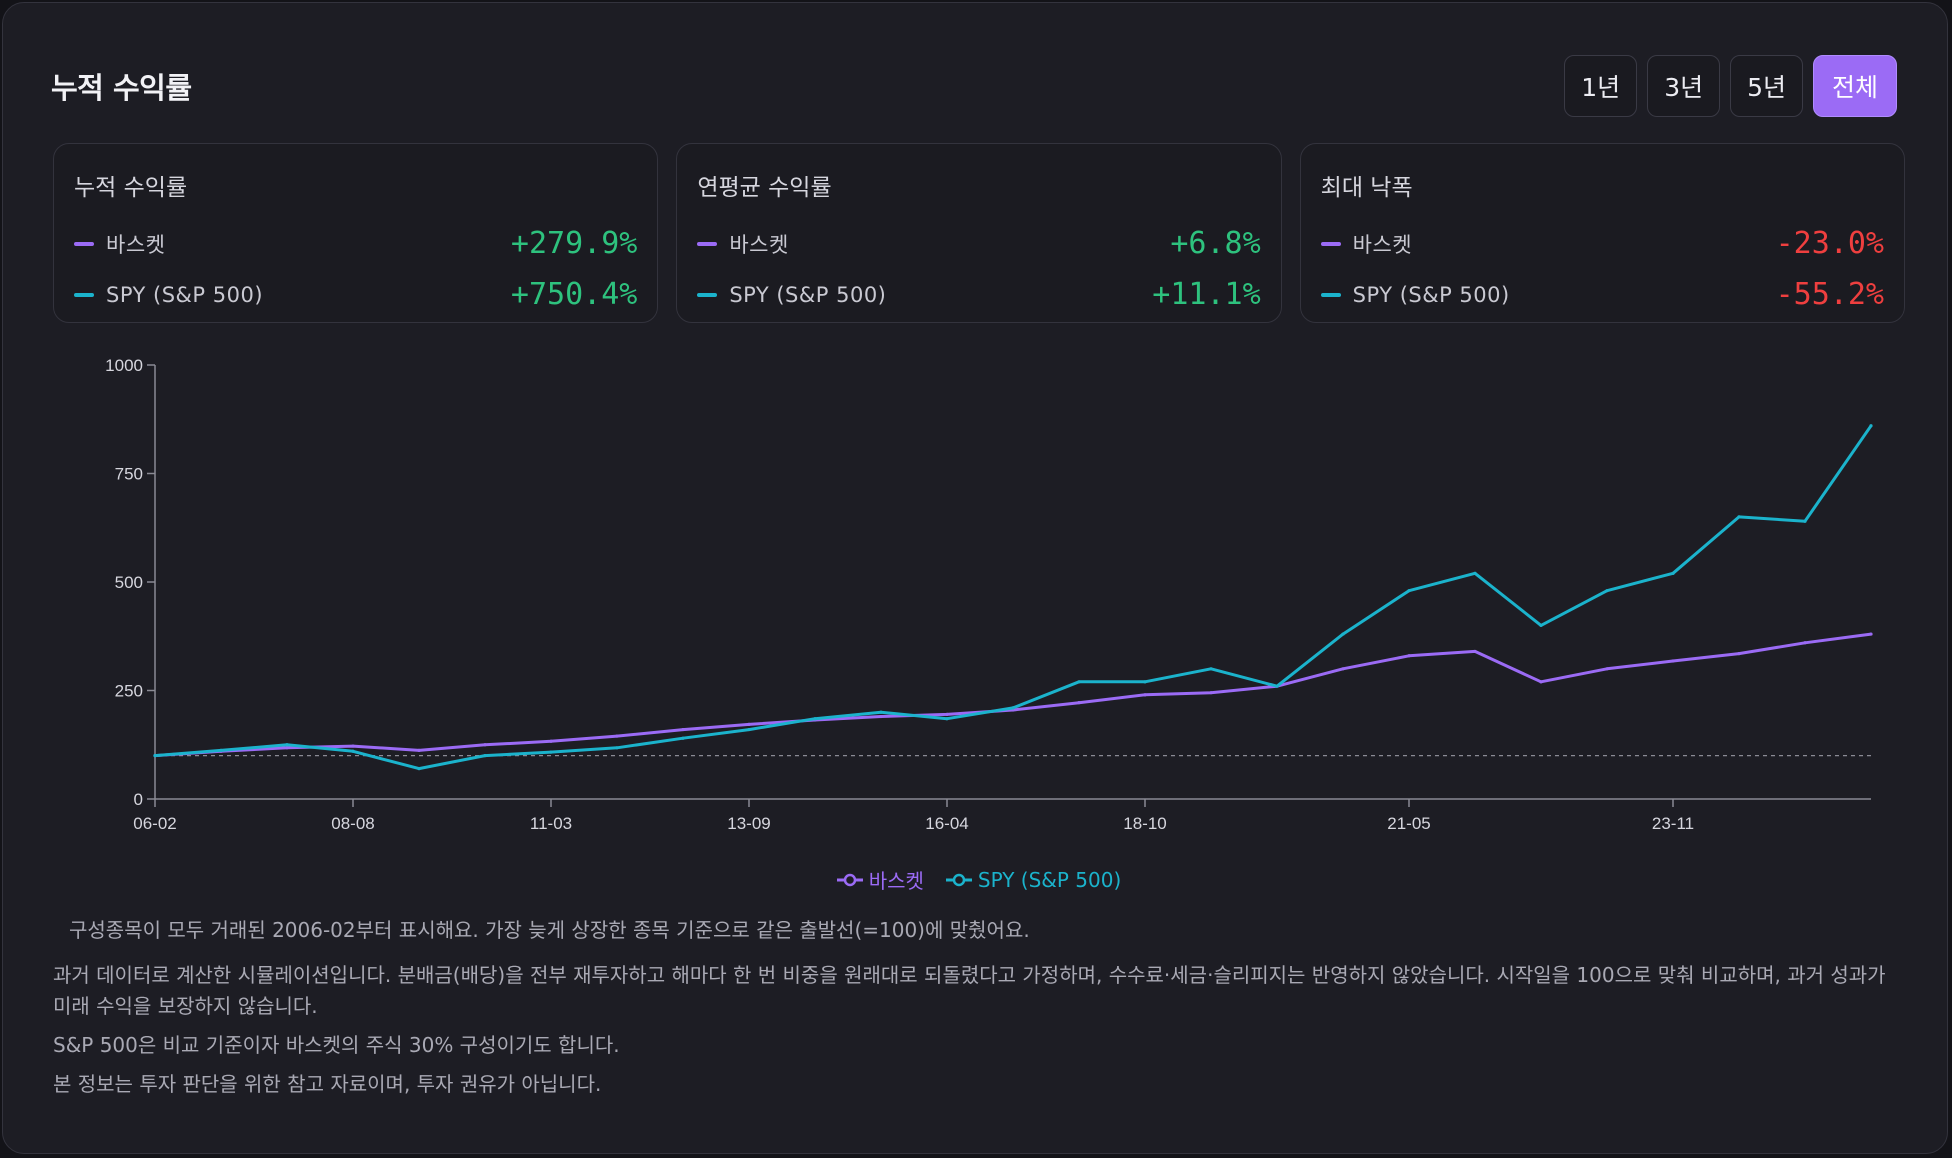 This screenshot has width=1952, height=1158. I want to click on x-tick-label: 08-08, so click(352, 823).